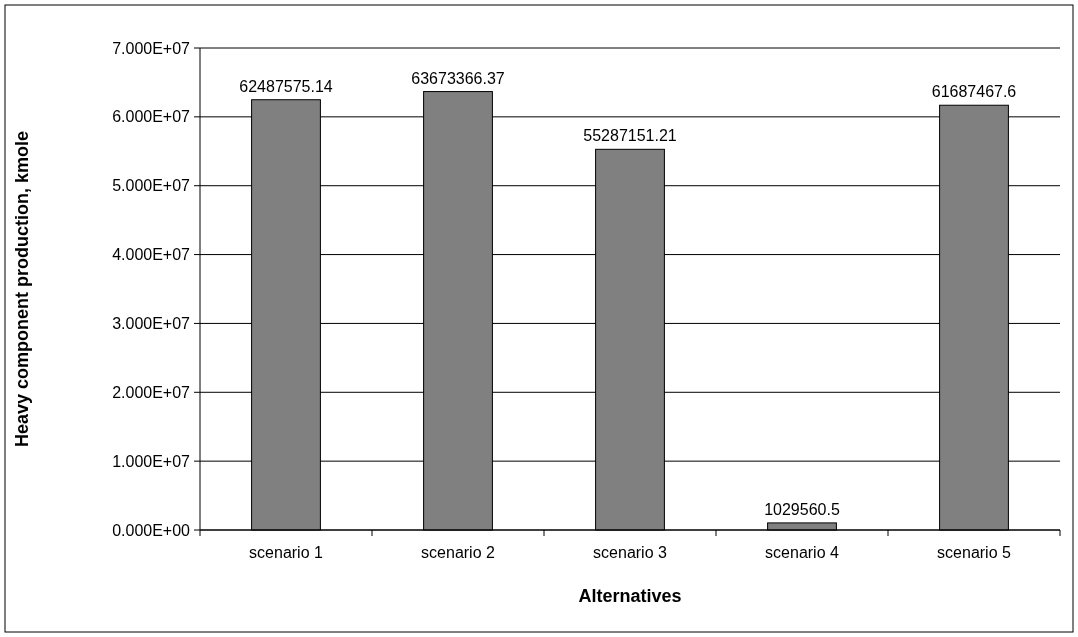 This screenshot has width=1078, height=637. I want to click on x-tick-label: scenario 3, so click(630, 552).